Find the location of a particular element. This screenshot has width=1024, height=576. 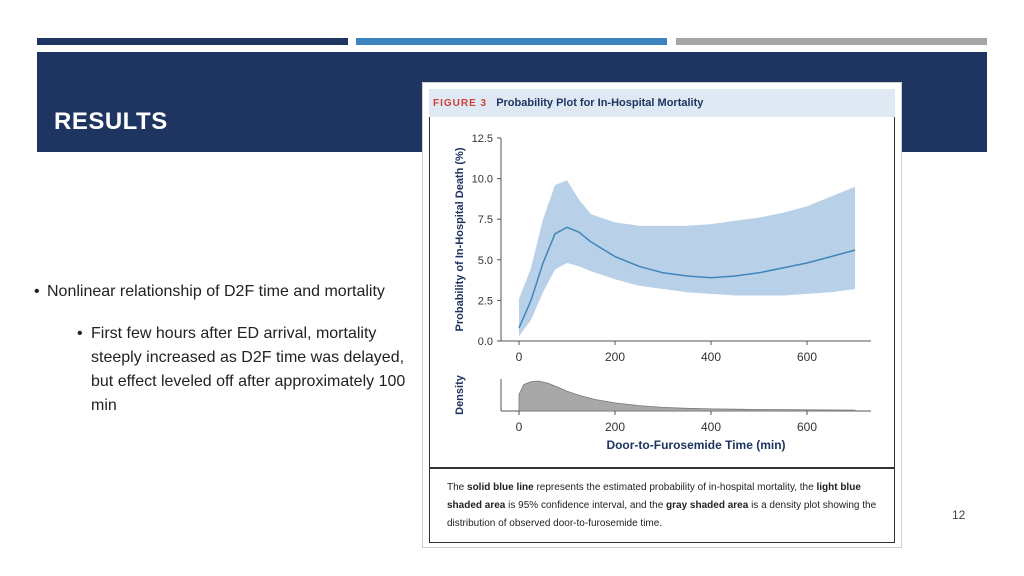

confidence-band is located at coordinates (687, 258).